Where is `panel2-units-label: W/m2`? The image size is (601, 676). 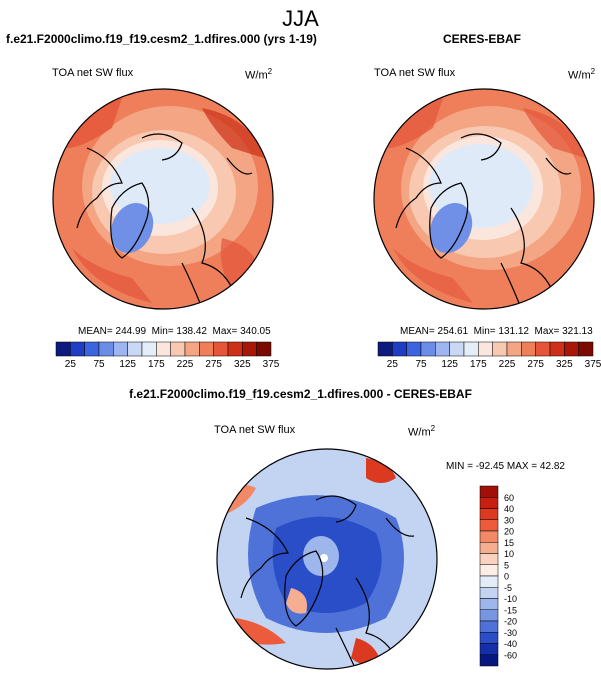 panel2-units-label: W/m2 is located at coordinates (582, 74).